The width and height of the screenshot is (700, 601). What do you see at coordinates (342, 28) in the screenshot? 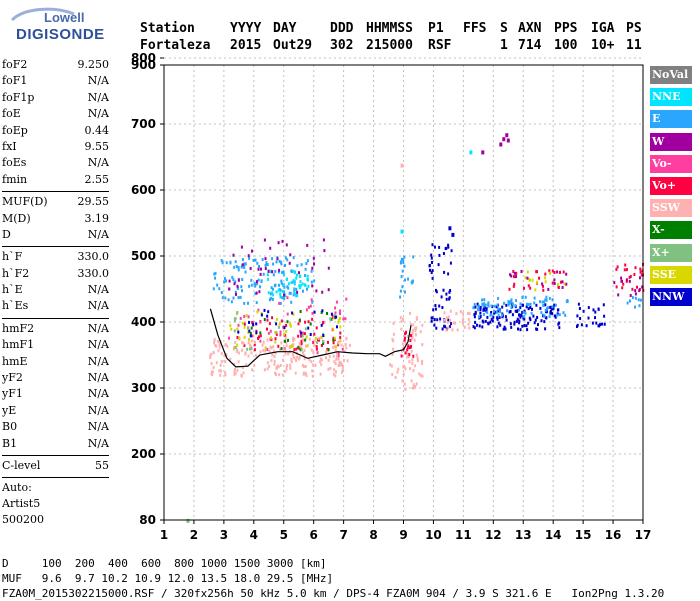
I see `header-label-ddd: DDD` at bounding box center [342, 28].